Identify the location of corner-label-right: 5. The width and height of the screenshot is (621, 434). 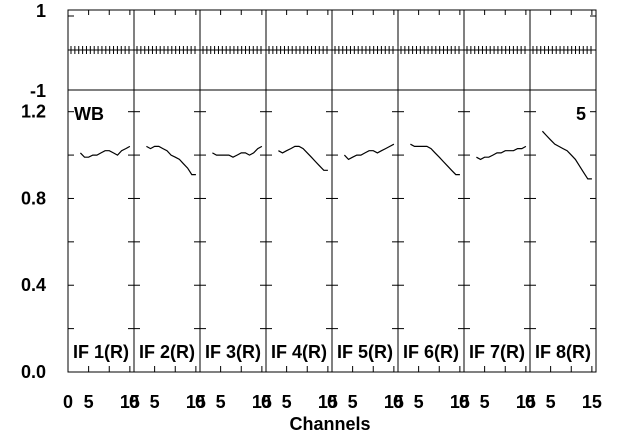
(581, 114).